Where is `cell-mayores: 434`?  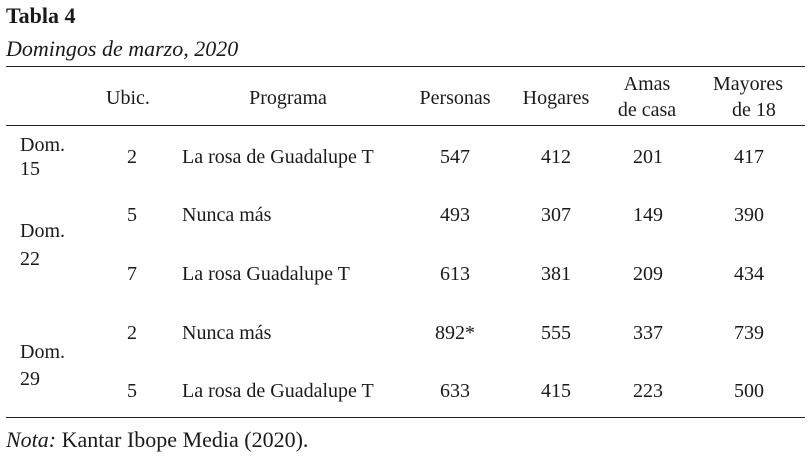
cell-mayores: 434 is located at coordinates (749, 274).